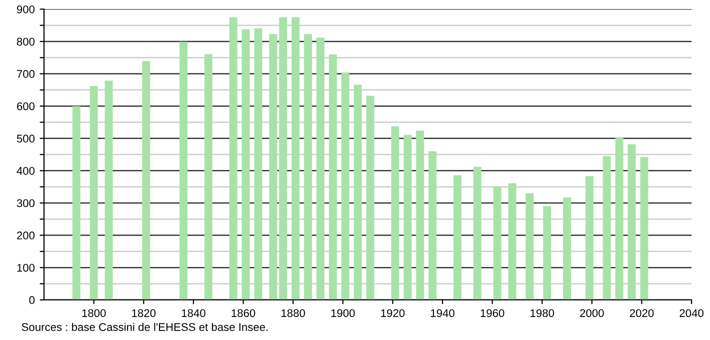 The height and width of the screenshot is (340, 710). Describe the element at coordinates (692, 313) in the screenshot. I see `x-tick-label: 2040` at that location.